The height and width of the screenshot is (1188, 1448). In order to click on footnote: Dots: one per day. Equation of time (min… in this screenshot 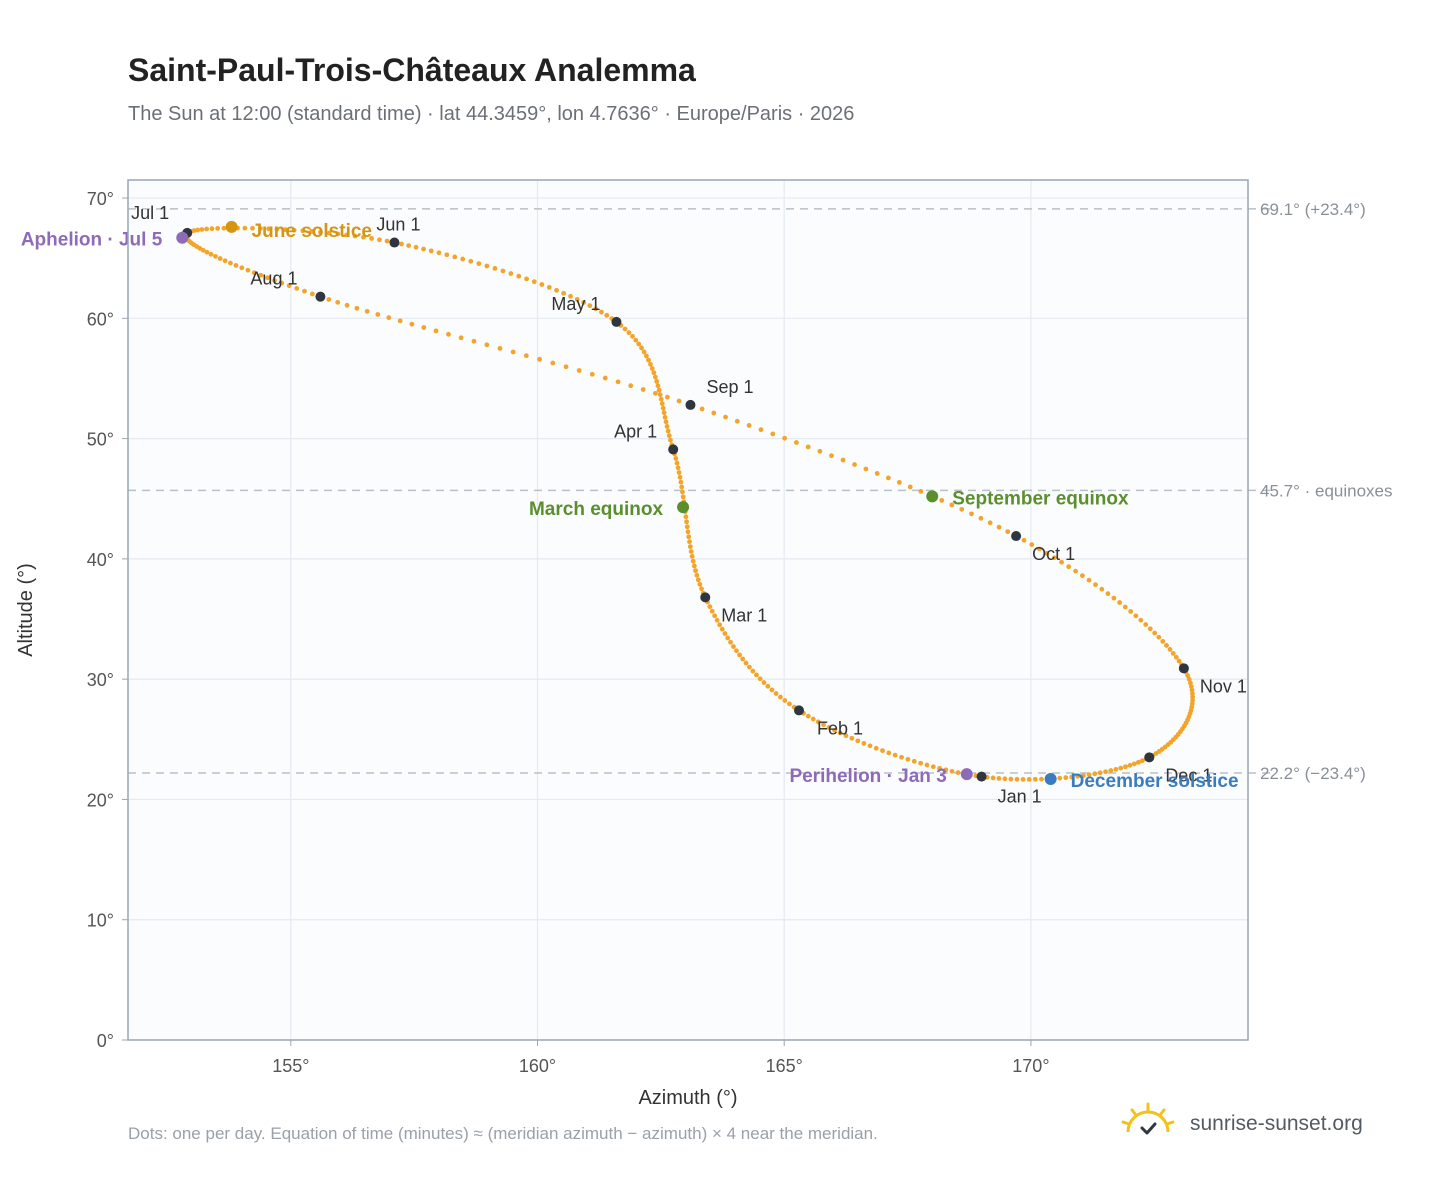, I will do `click(503, 1133)`.